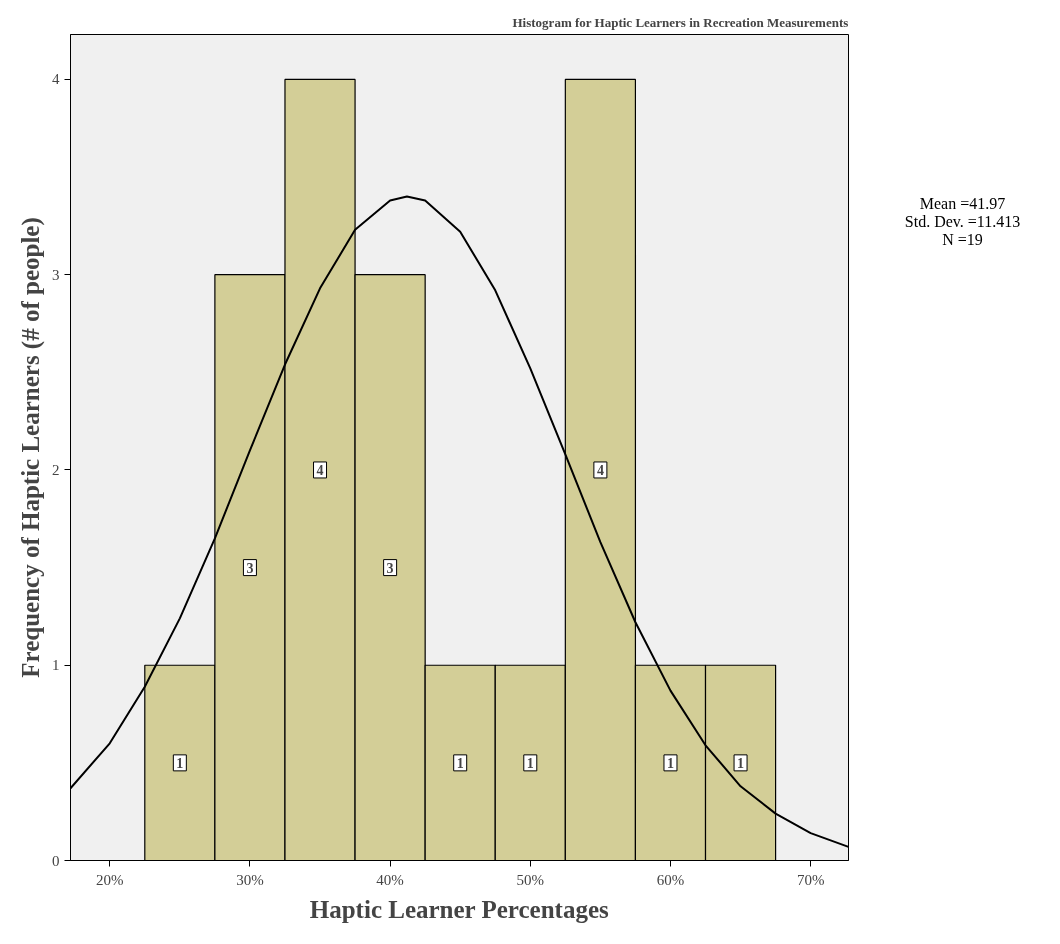 This screenshot has height=944, width=1060. What do you see at coordinates (810, 879) in the screenshot?
I see `x-tick-label: 70%` at bounding box center [810, 879].